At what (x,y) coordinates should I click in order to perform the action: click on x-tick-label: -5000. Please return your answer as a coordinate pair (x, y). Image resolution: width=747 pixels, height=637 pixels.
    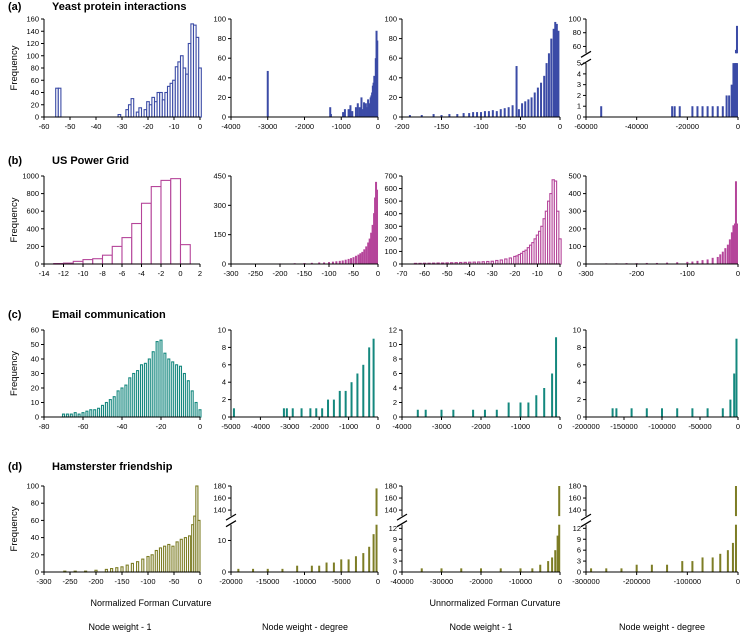
    Looking at the image, I should click on (341, 581).